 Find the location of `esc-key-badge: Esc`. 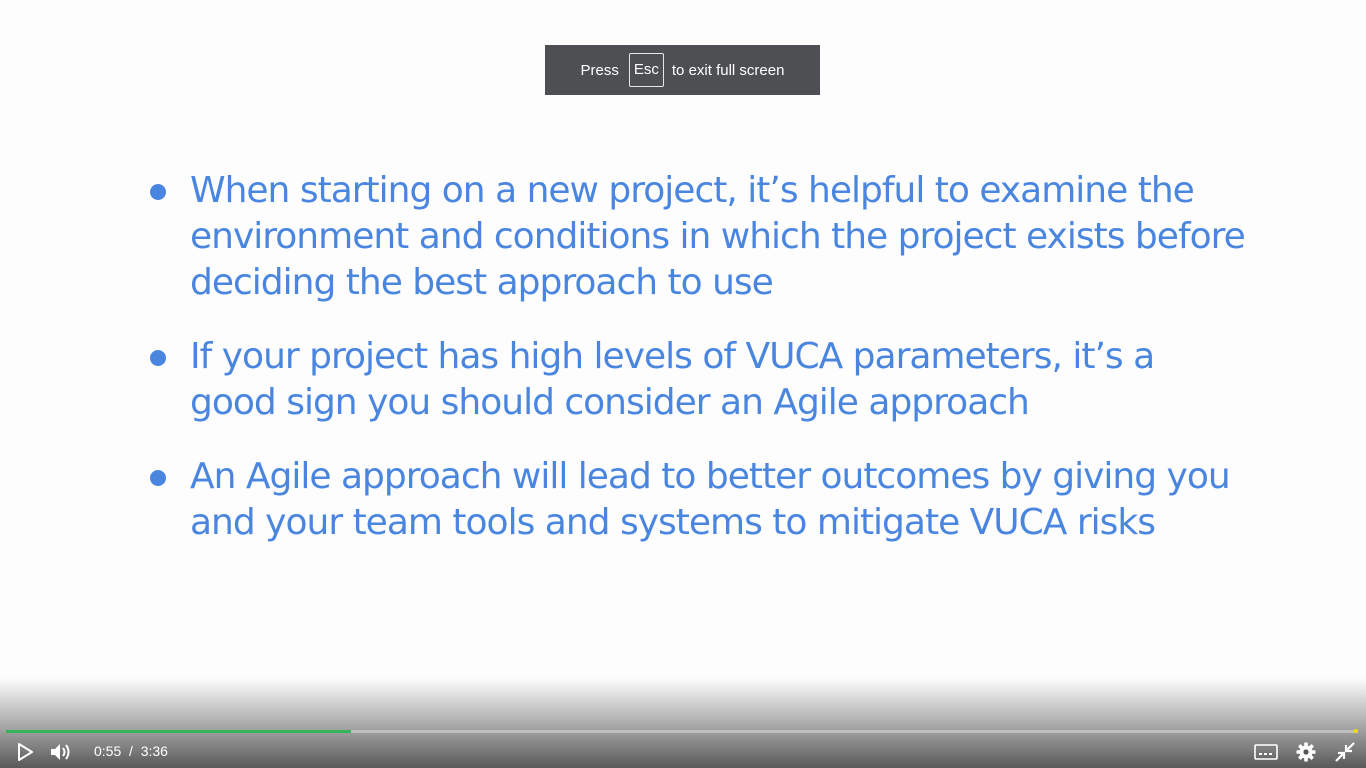

esc-key-badge: Esc is located at coordinates (646, 70).